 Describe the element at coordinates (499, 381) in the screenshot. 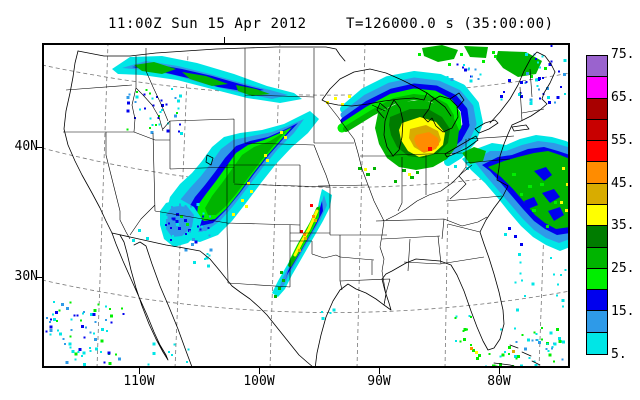

I see `lon-label: 80W` at that location.